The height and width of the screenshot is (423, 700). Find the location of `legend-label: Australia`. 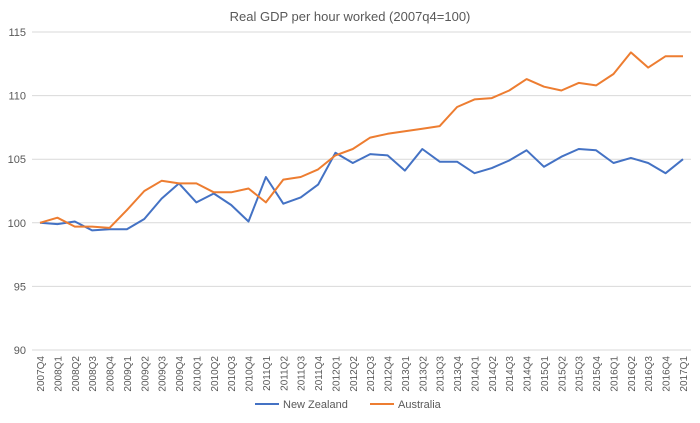

legend-label: Australia is located at coordinates (420, 405).